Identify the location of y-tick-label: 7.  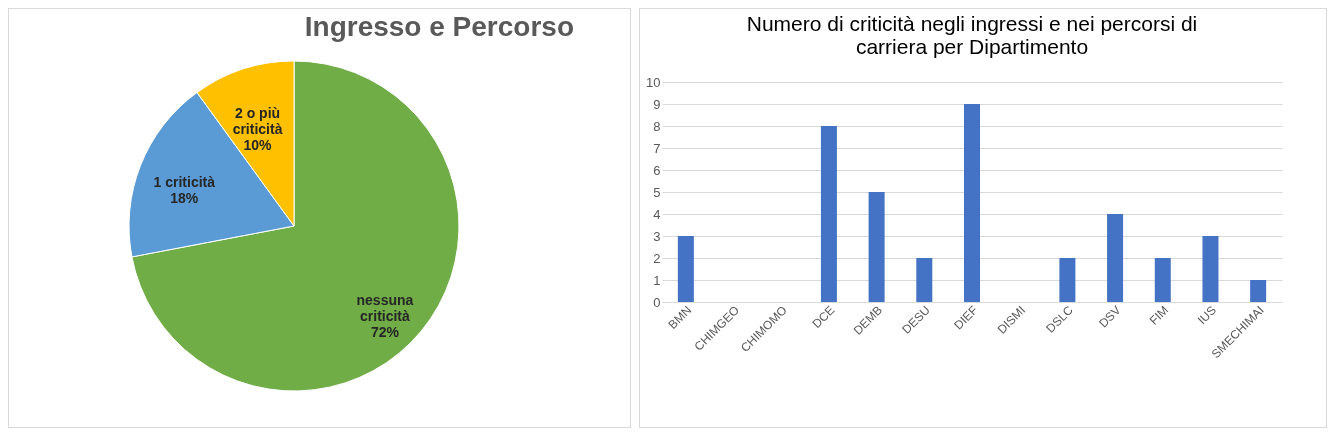
(657, 148).